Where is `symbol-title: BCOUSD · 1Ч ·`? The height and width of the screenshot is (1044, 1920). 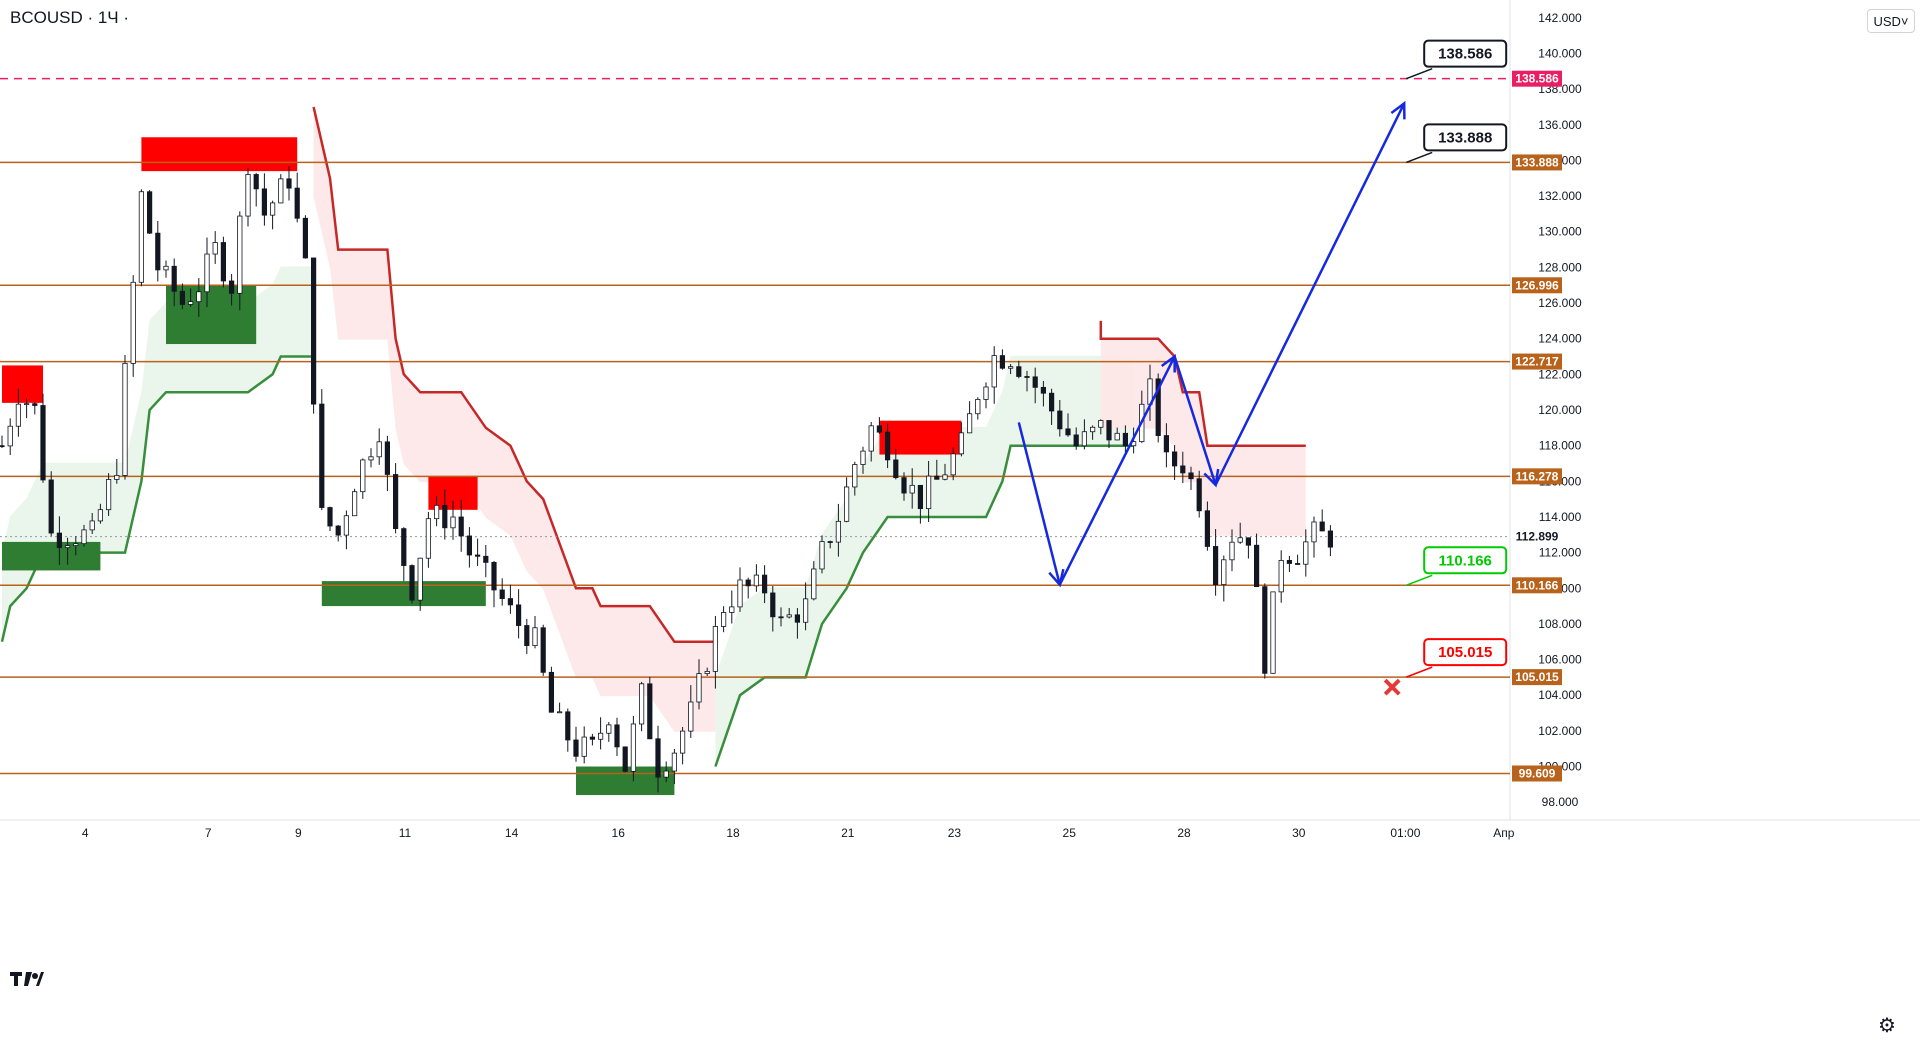 symbol-title: BCOUSD · 1Ч · is located at coordinates (70, 17).